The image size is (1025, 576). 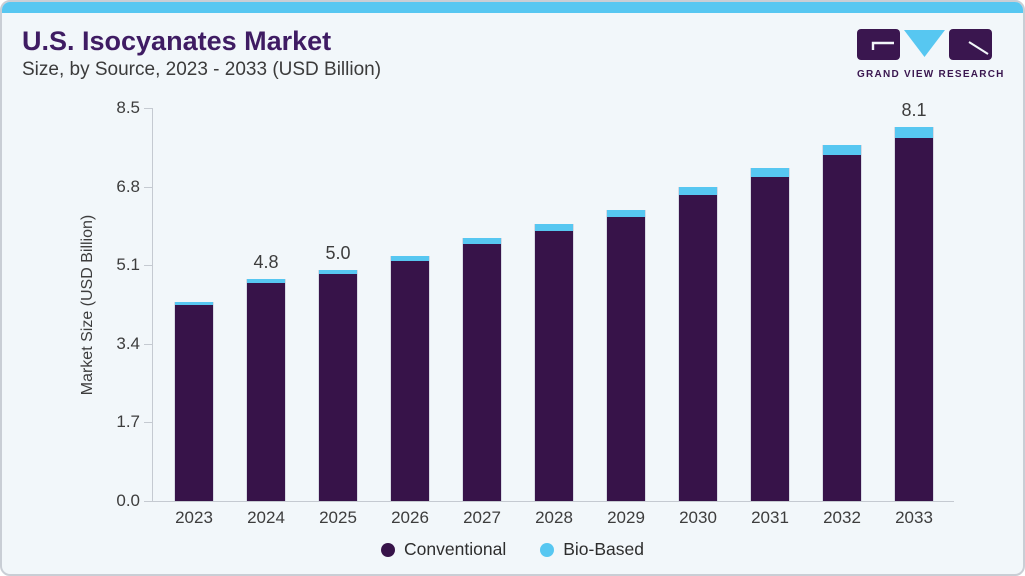 I want to click on x-axis-label: 2027, so click(x=482, y=517).